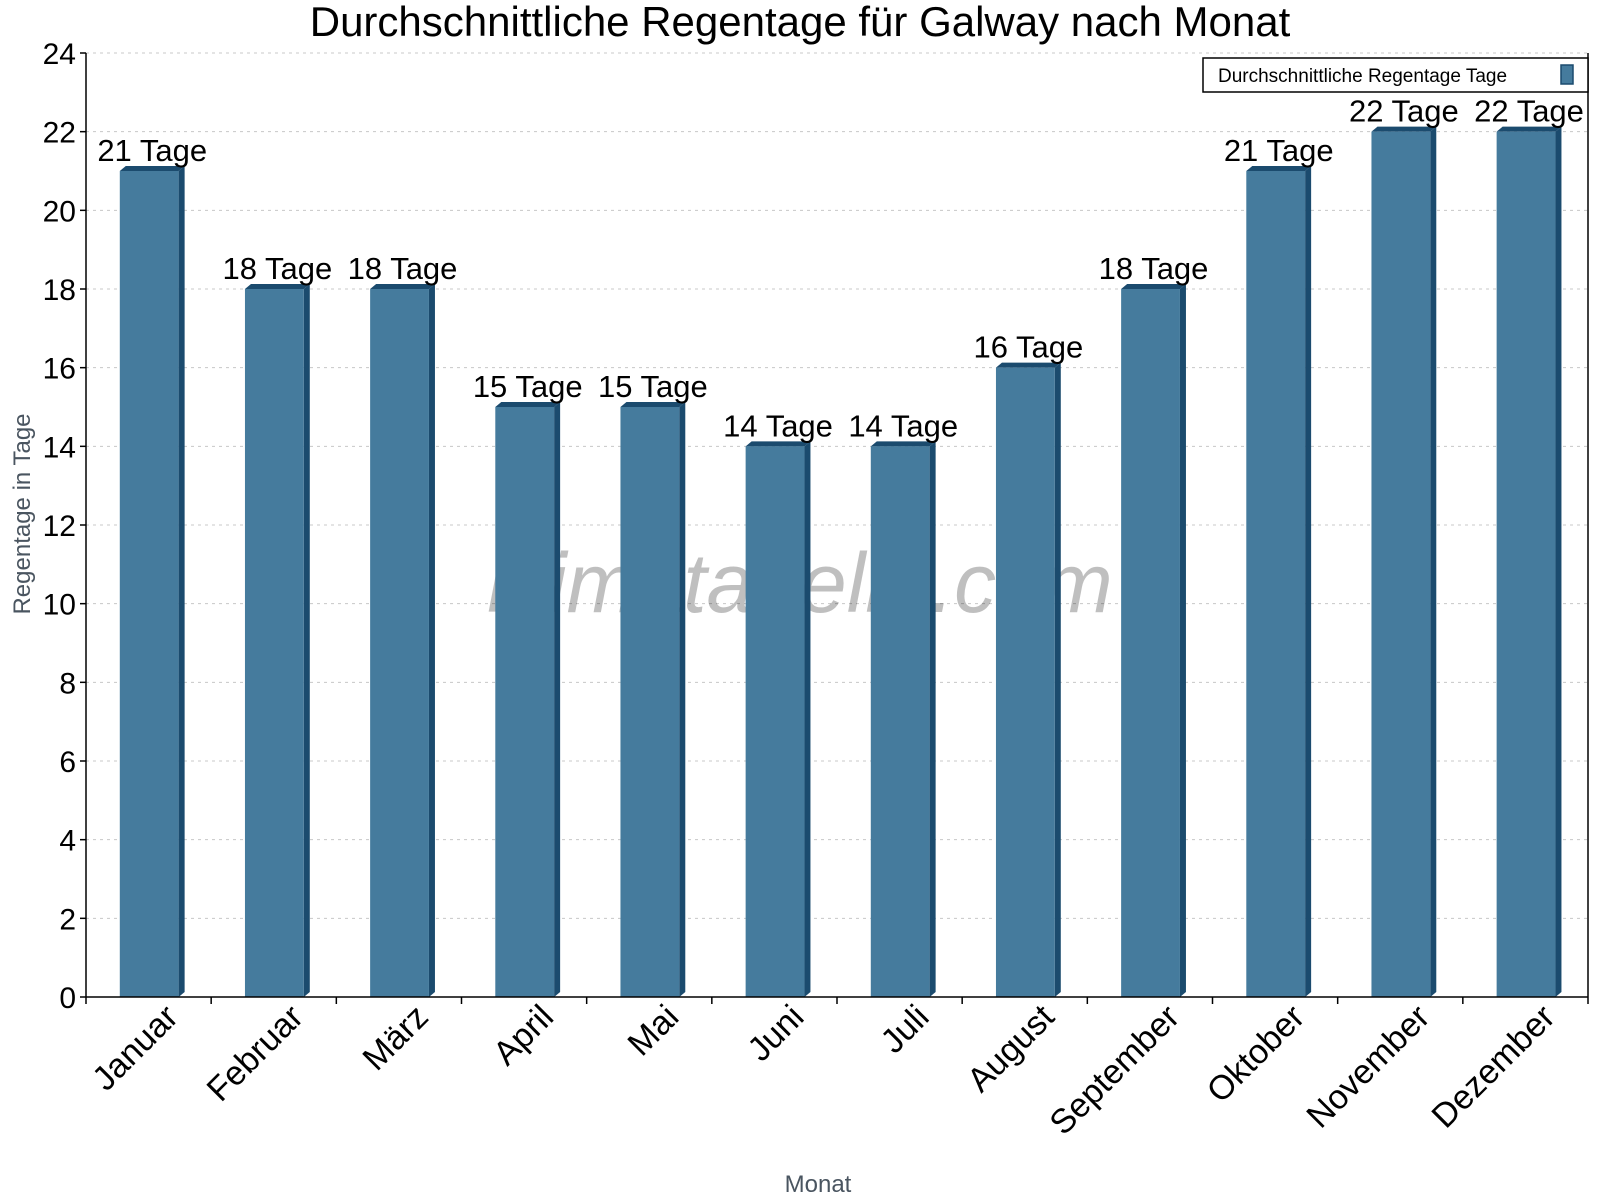 The height and width of the screenshot is (1200, 1600). Describe the element at coordinates (775, 1033) in the screenshot. I see `x-tick-label: Juni` at that location.